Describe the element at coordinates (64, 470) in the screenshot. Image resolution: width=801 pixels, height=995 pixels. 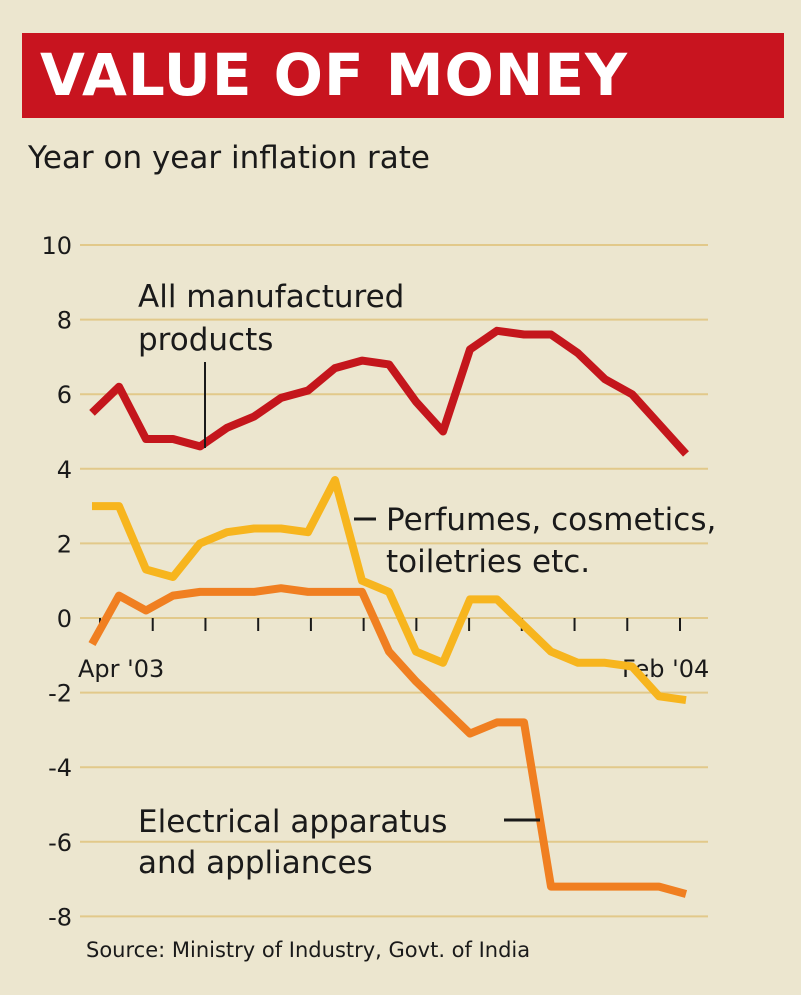
I see `y-tick-label: 4` at that location.